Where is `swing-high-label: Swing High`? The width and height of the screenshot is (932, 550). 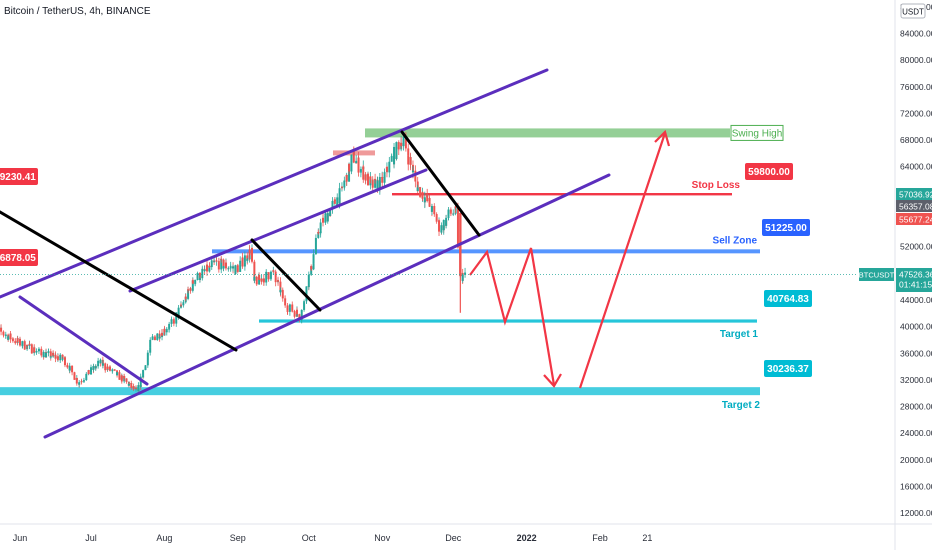
swing-high-label: Swing High is located at coordinates (757, 132).